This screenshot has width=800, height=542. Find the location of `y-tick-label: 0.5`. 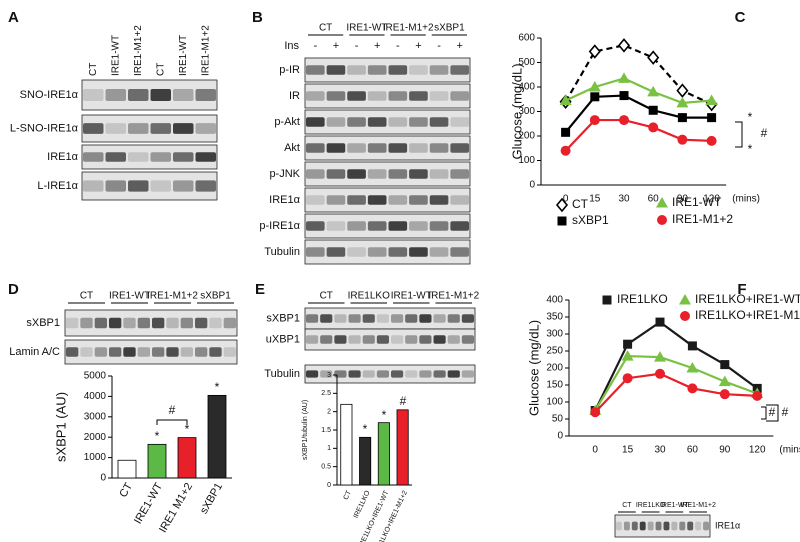

y-tick-label: 0.5 is located at coordinates (326, 467).